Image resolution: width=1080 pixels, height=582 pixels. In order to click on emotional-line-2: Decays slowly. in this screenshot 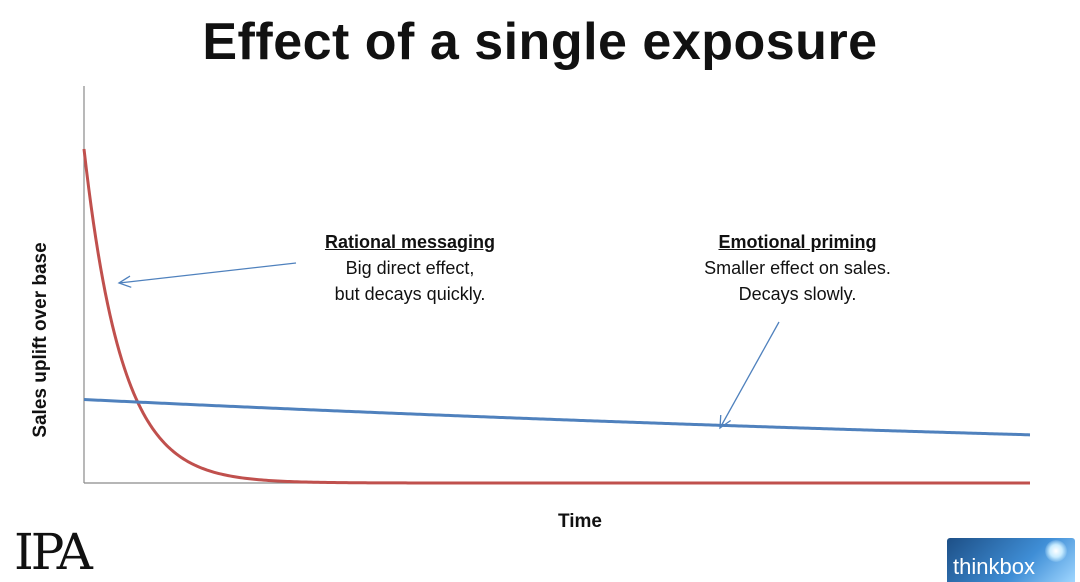, I will do `click(797, 294)`.